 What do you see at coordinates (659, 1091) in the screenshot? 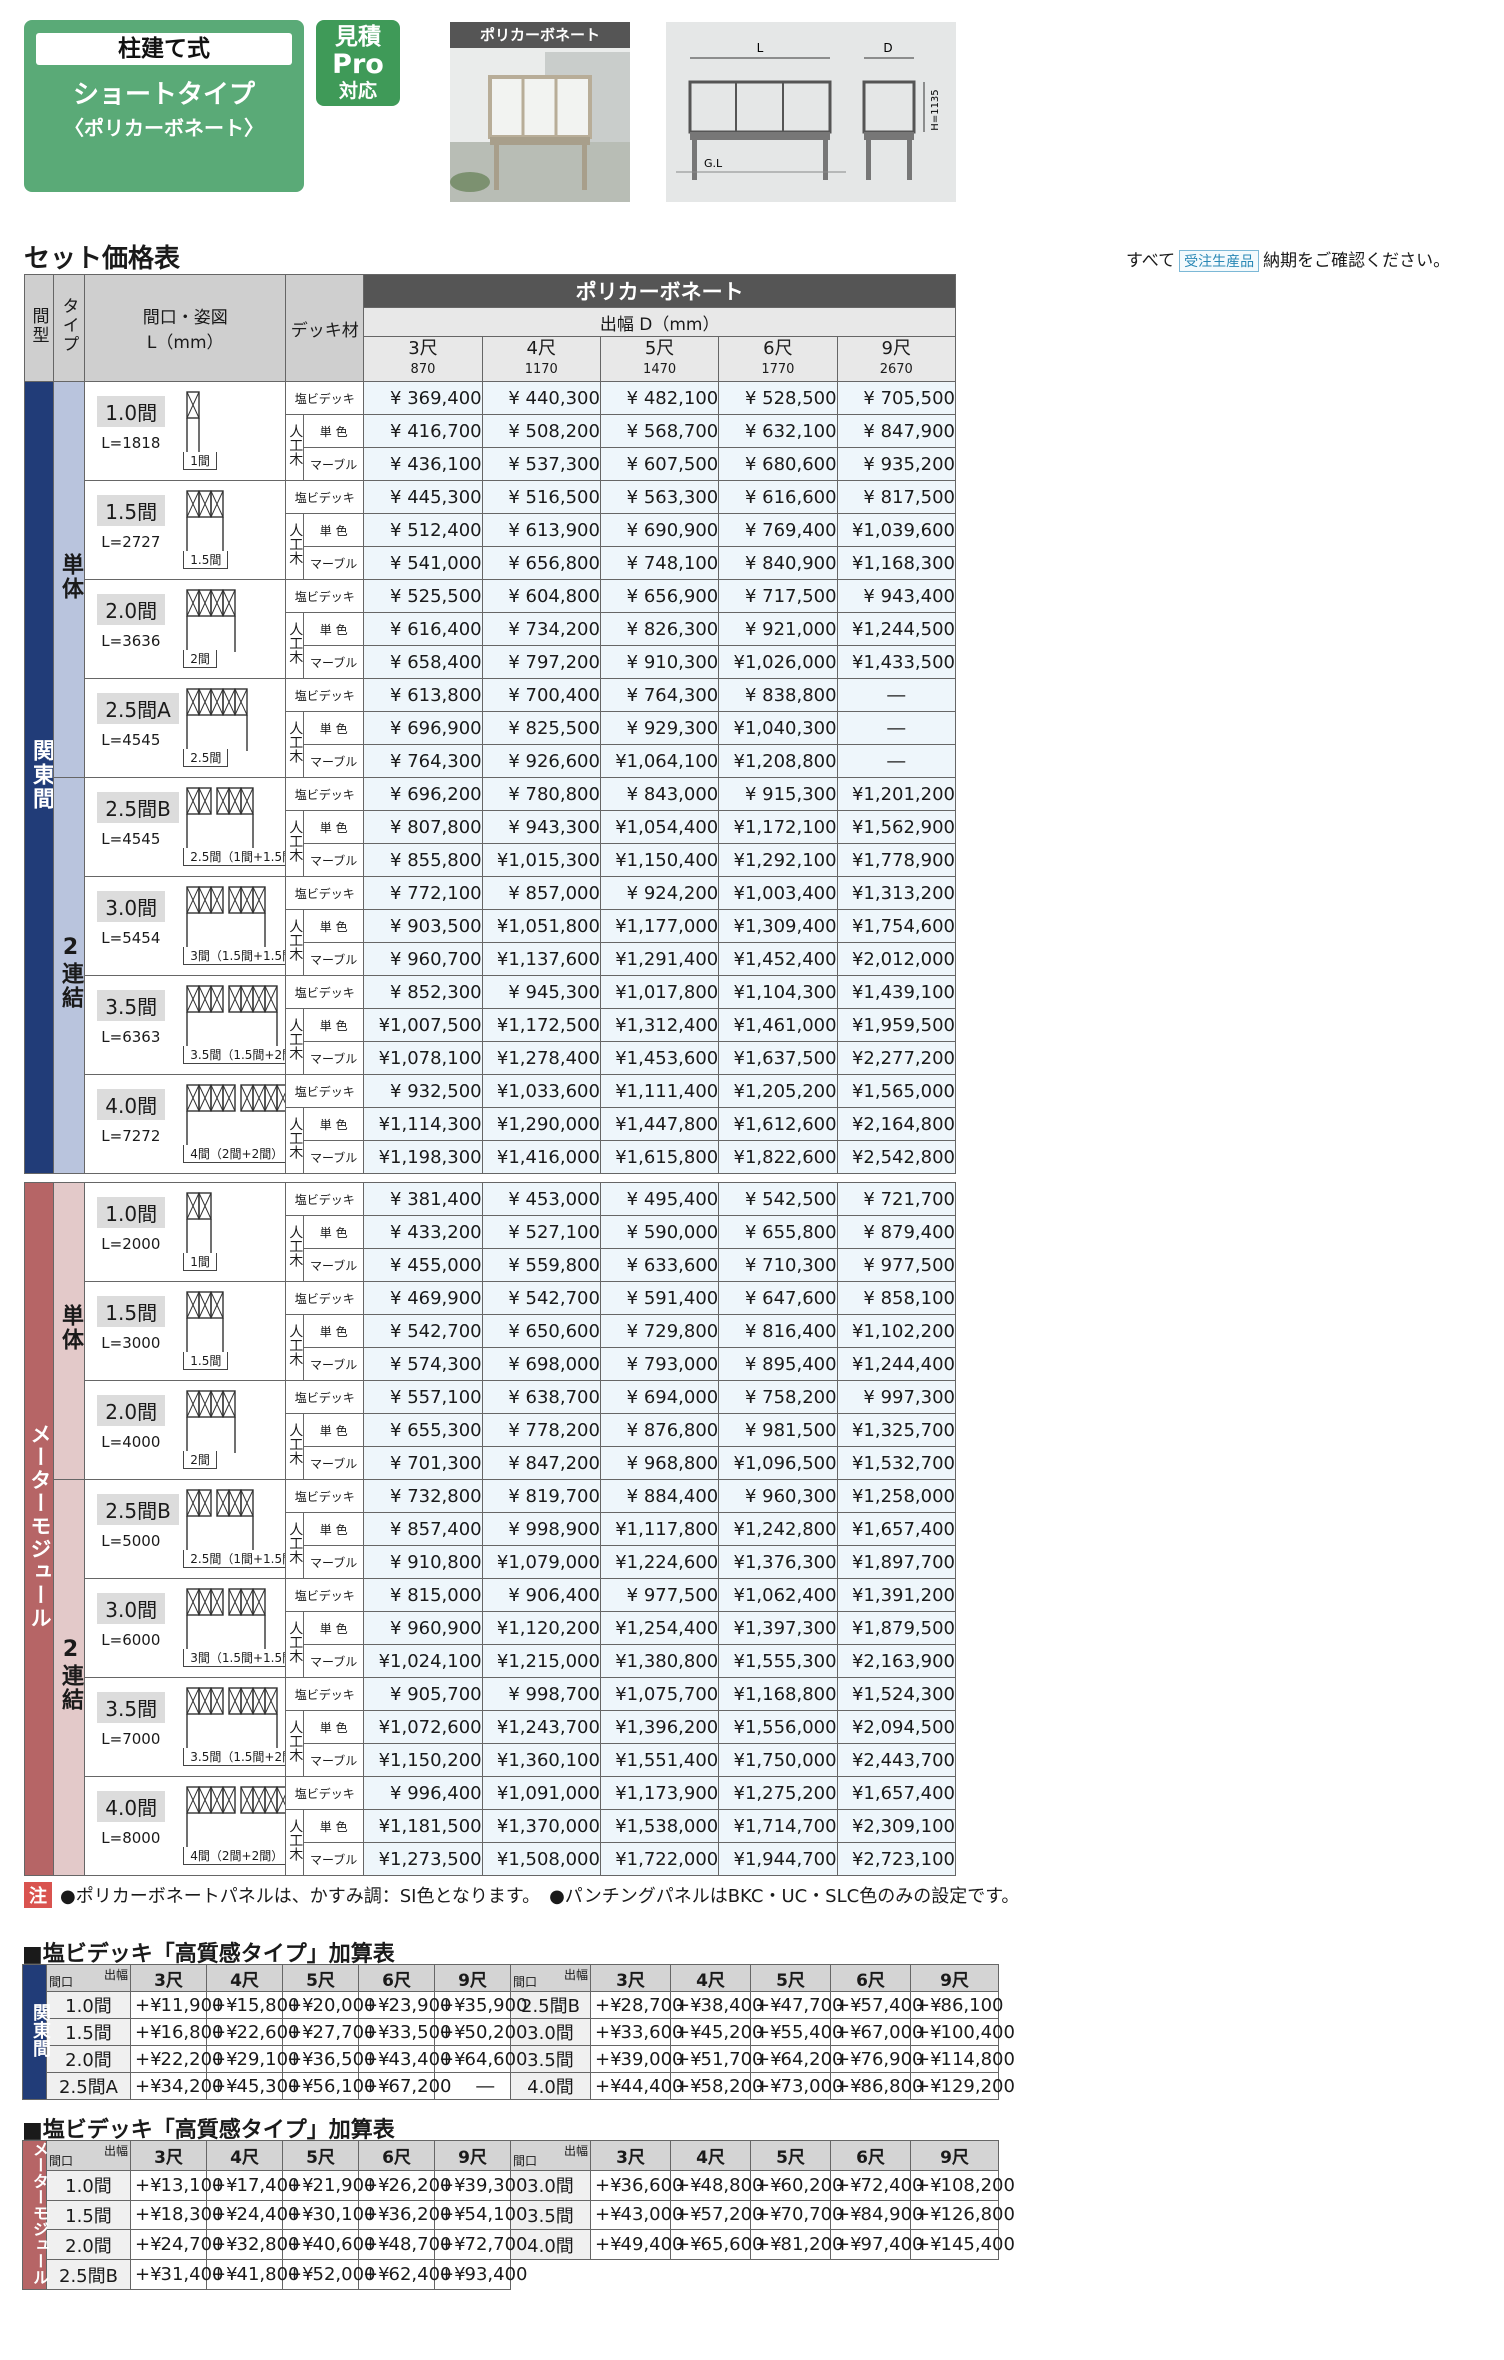
I see `price-cell: ¥1,111,400` at bounding box center [659, 1091].